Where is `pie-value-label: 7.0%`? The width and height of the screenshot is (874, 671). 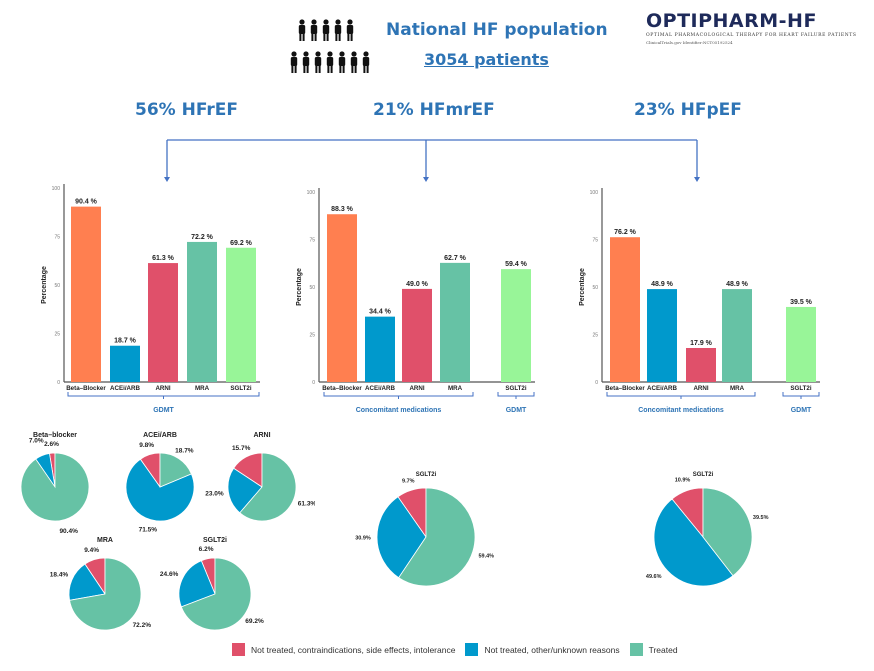
pie-value-label: 7.0% is located at coordinates (36, 441).